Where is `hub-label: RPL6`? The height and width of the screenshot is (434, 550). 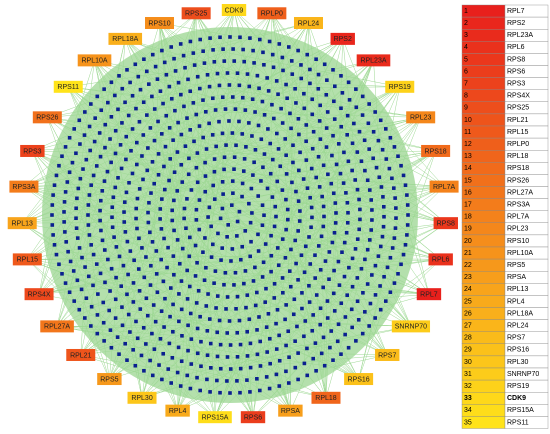
hub-label: RPL6 is located at coordinates (441, 260).